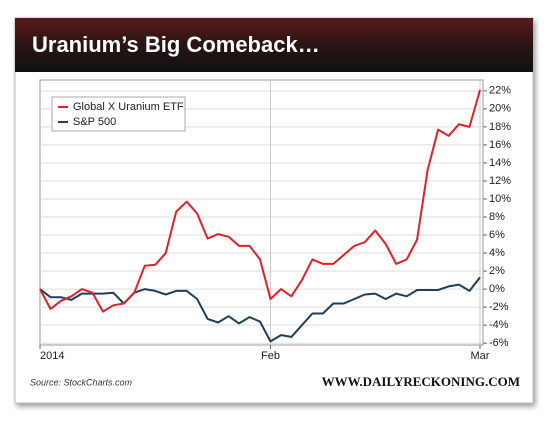 This screenshot has height=430, width=550. I want to click on y-tick-label: 12%, so click(500, 181).